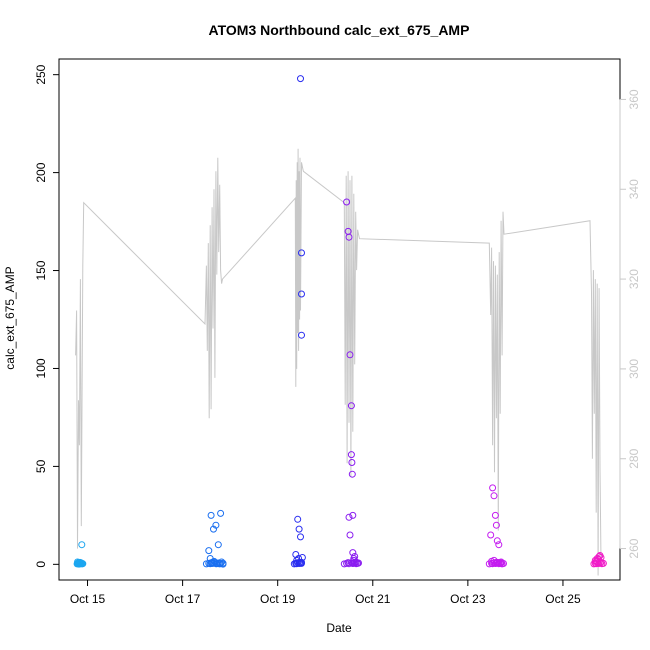 This screenshot has width=650, height=650. What do you see at coordinates (634, 189) in the screenshot?
I see `secondary-y-tick-label: 340` at bounding box center [634, 189].